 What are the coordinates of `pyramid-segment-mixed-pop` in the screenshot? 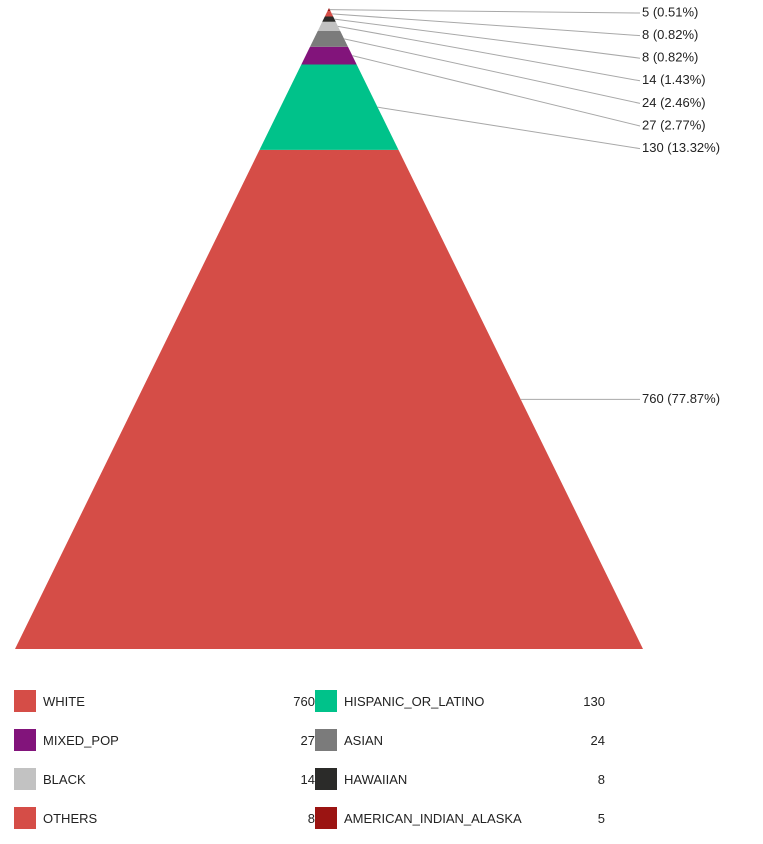 It's located at (329, 55).